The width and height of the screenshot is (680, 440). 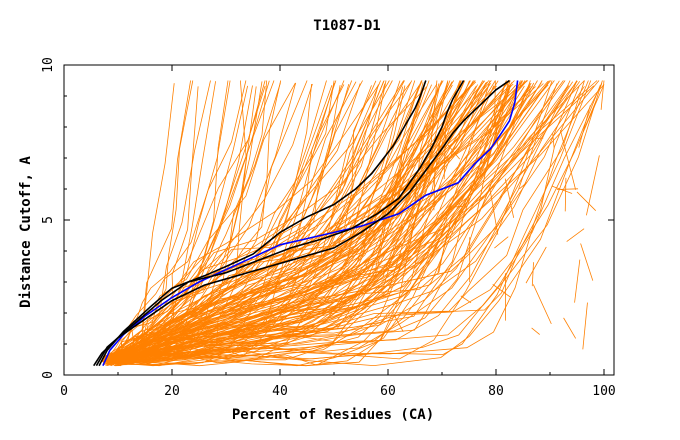 I want to click on x-tick-label: 60, so click(x=388, y=391).